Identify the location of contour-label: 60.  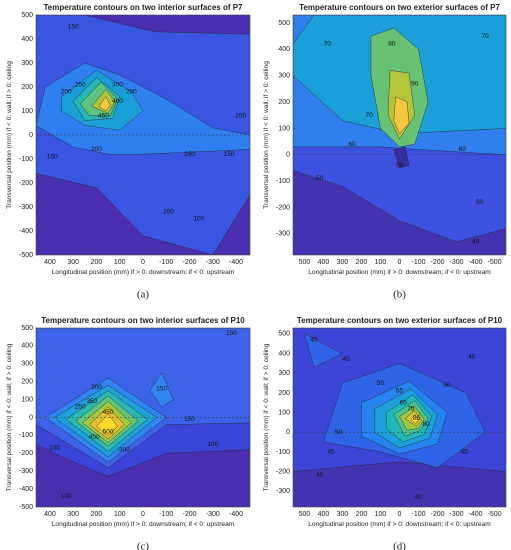
(352, 144).